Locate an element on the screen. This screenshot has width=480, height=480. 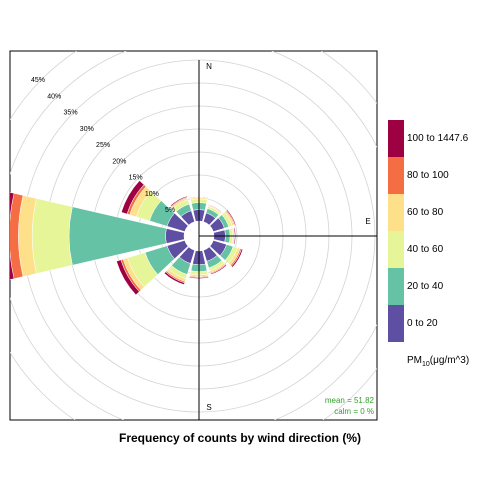
compass-s: S is located at coordinates (208, 407).